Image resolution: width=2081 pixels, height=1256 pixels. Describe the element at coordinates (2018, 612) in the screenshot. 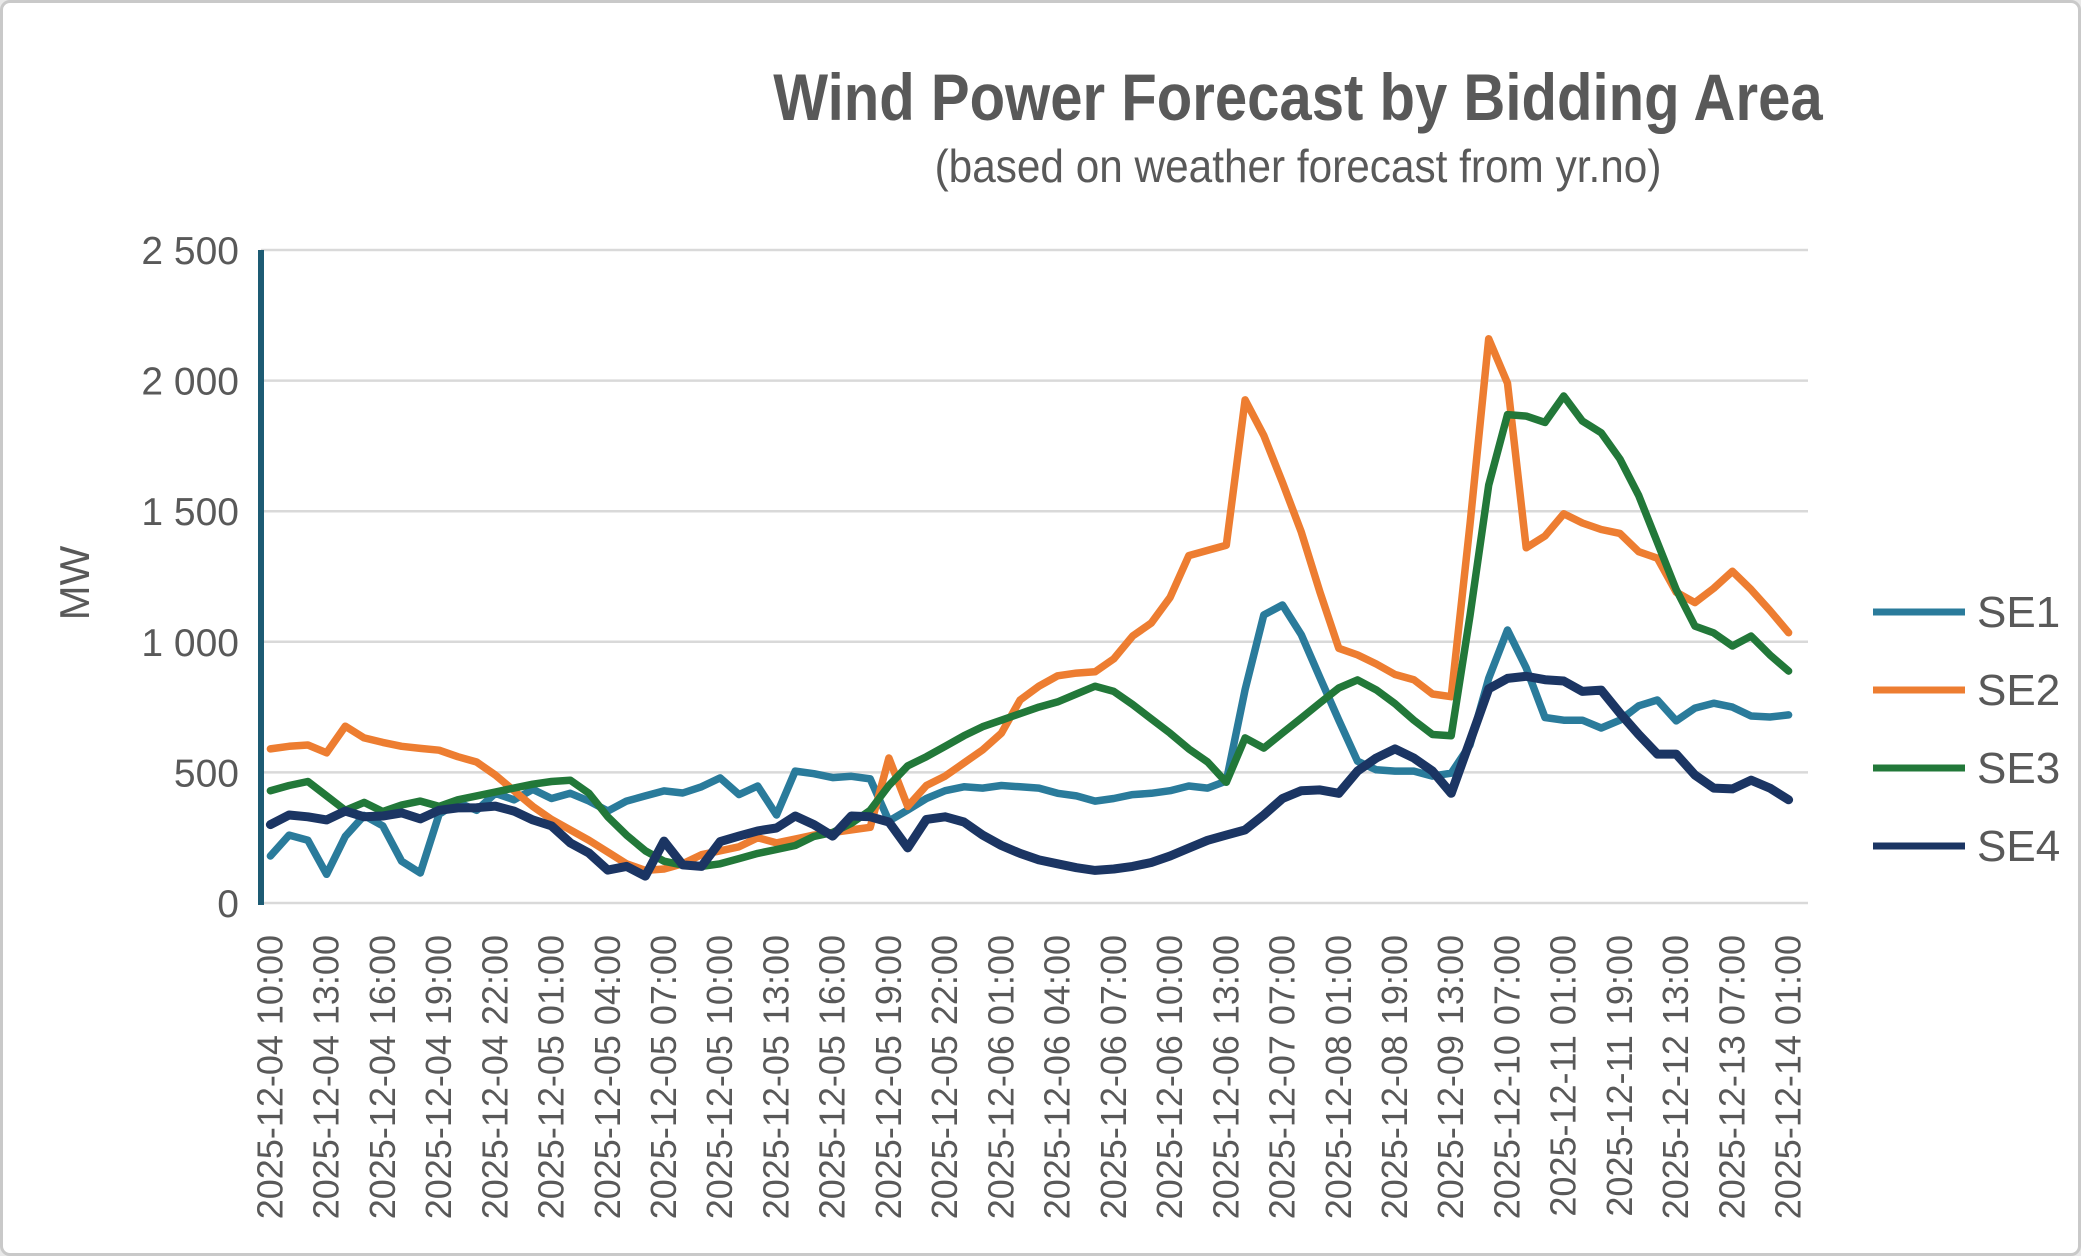

I see `legend-label-SE1: SE1` at that location.